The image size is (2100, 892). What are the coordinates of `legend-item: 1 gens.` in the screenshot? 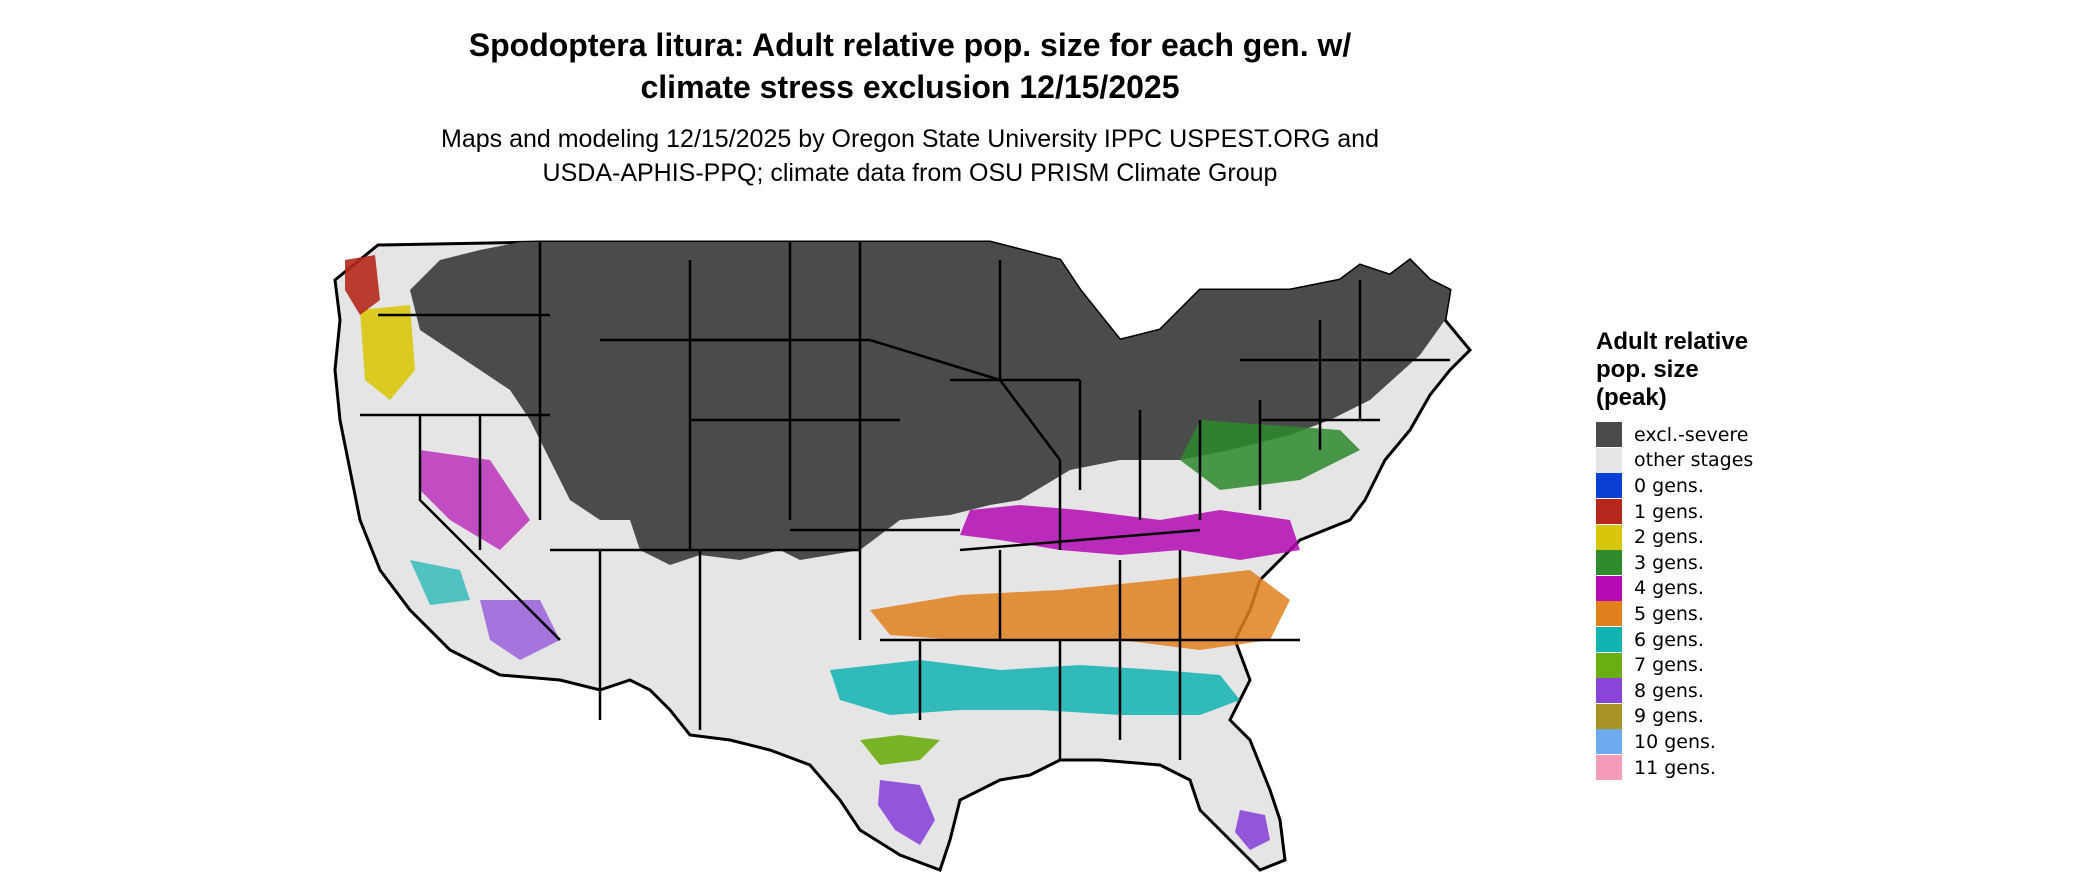 It's located at (1674, 512).